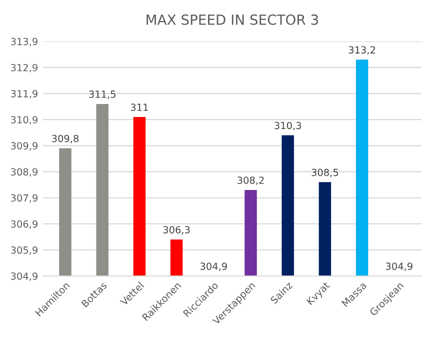 This screenshot has height=345, width=430. What do you see at coordinates (24, 120) in the screenshot?
I see `y-tick-label: 310,9` at bounding box center [24, 120].